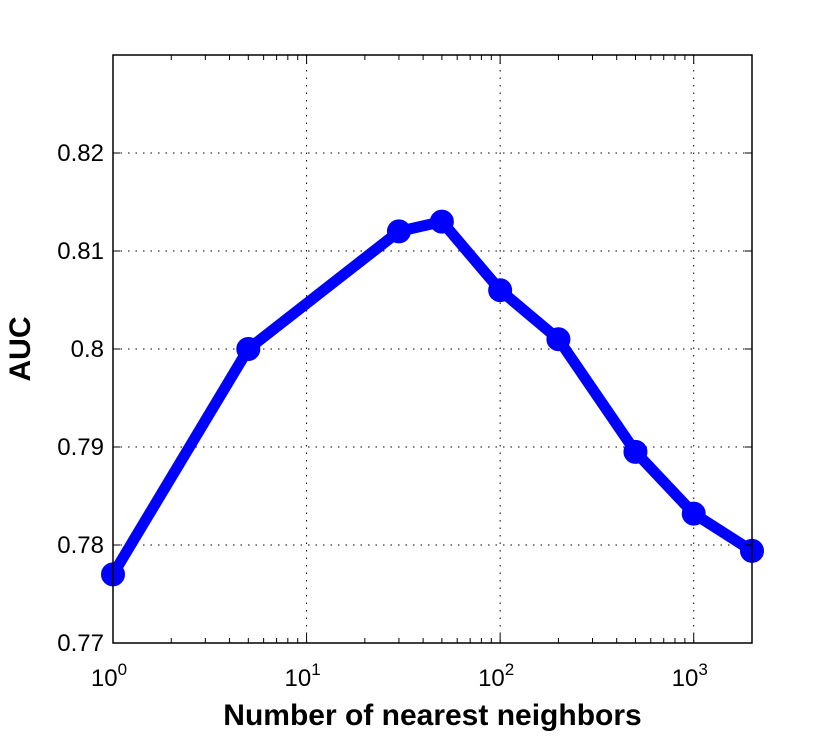 This screenshot has width=830, height=740. I want to click on x-tick-label: 10¹, so click(302, 676).